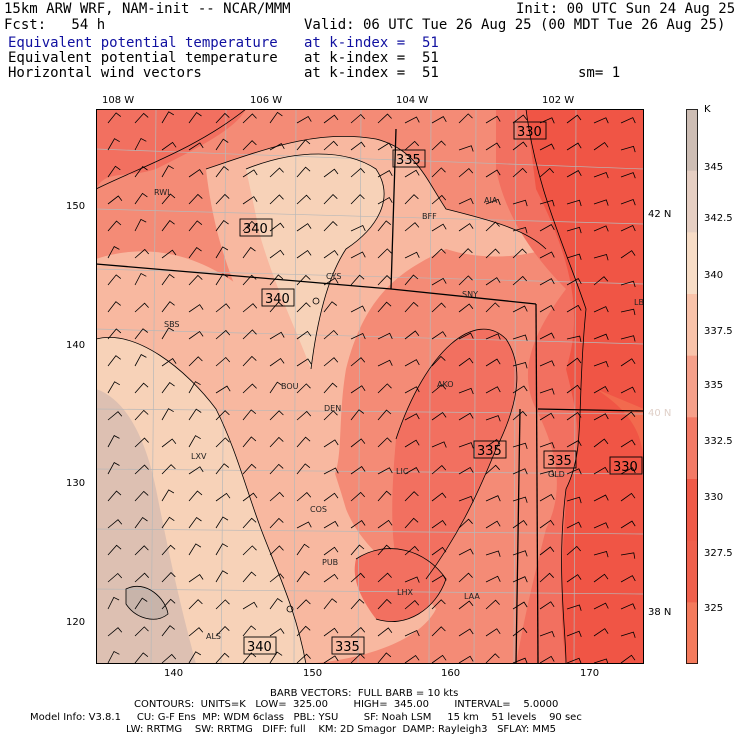  I want to click on svg-text: 330, so click(529, 132).